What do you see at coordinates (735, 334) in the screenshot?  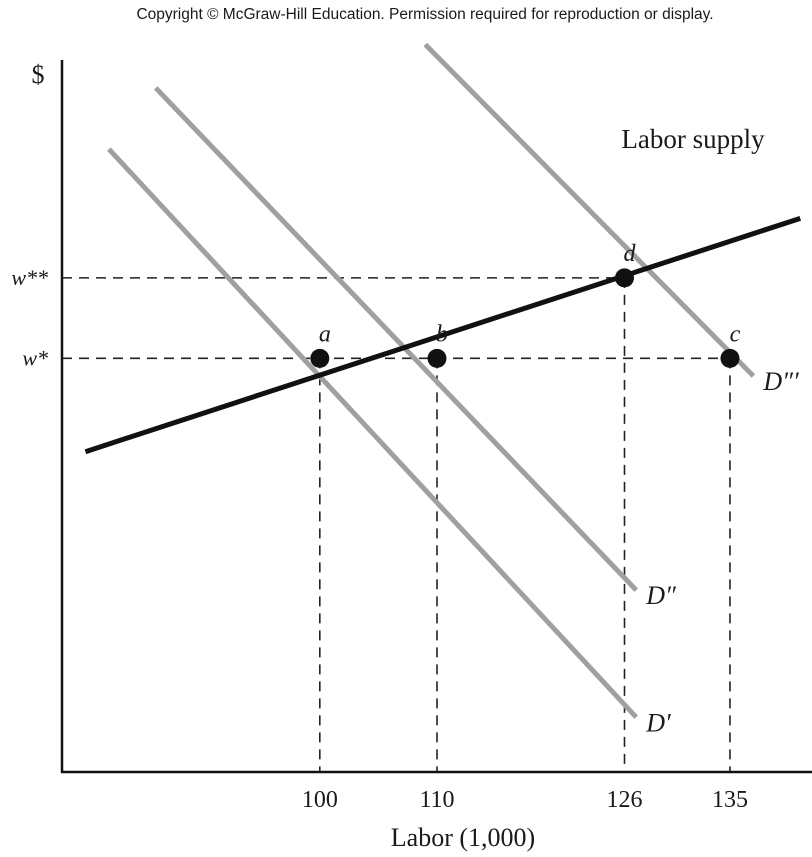 I see `point-label-c: c` at bounding box center [735, 334].